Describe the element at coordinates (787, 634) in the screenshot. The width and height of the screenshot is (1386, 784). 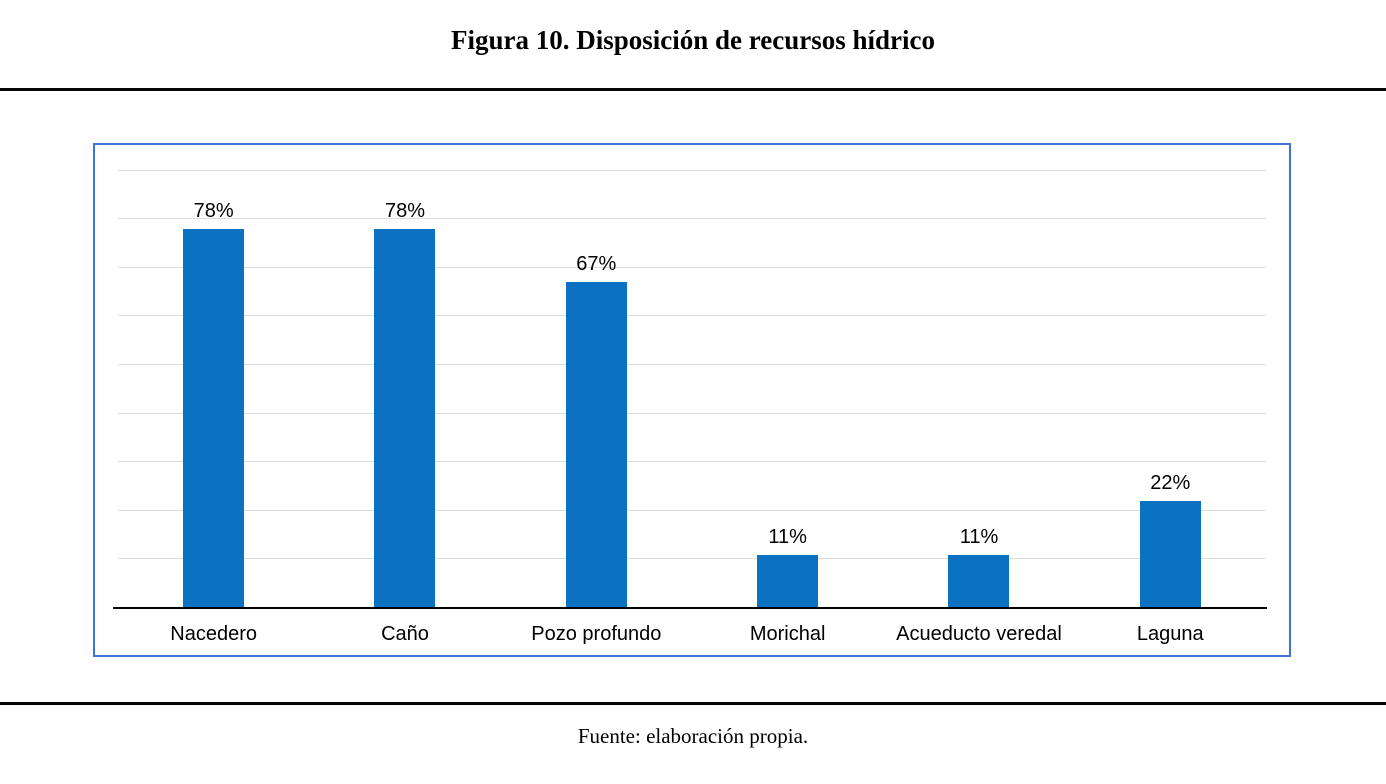
I see `category-label: Morichal` at that location.